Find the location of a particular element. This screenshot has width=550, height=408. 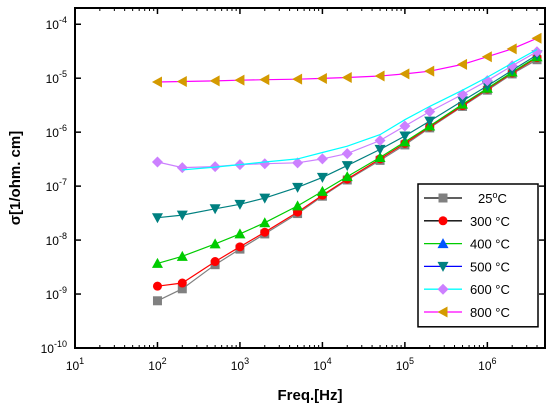

legend-label: 300 °C is located at coordinates (490, 221).